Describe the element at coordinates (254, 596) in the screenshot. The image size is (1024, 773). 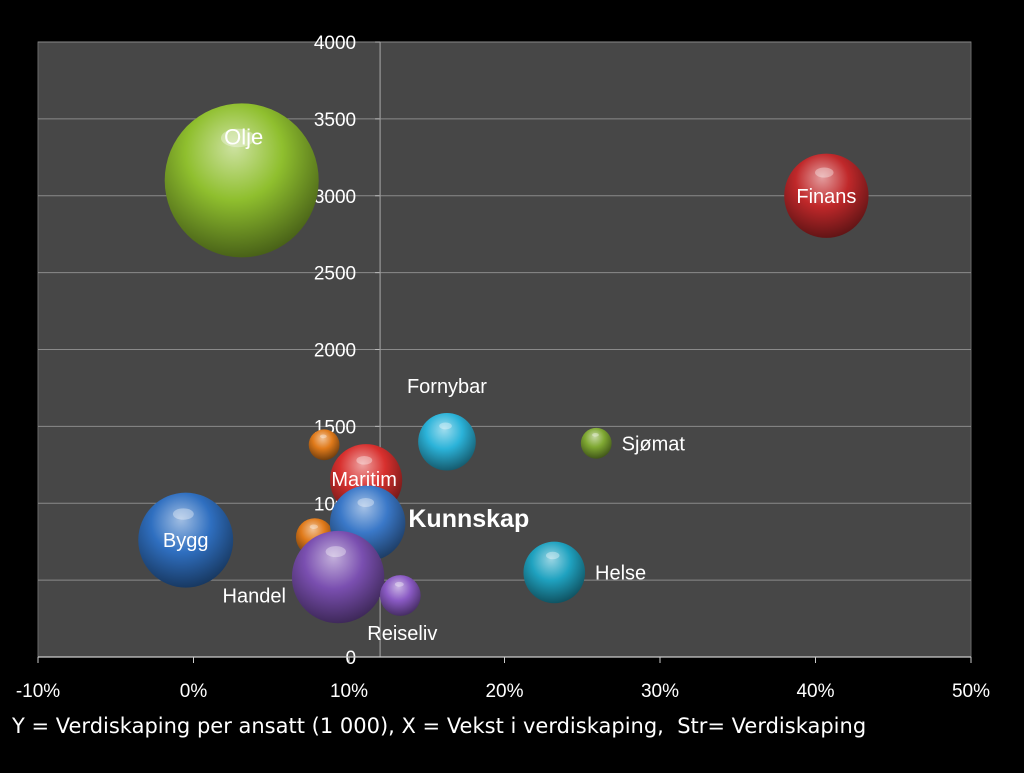
I see `bubble-label-handel: Handel` at that location.